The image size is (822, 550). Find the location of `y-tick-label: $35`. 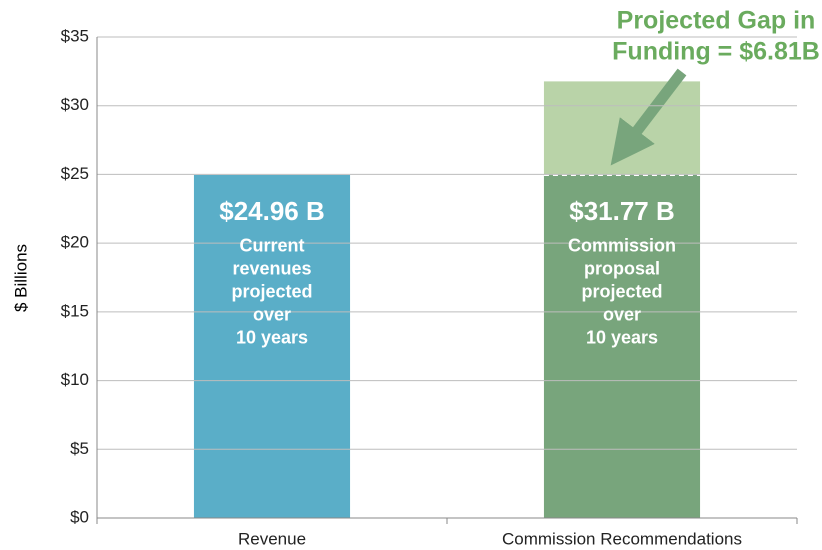

y-tick-label: $35 is located at coordinates (75, 35).